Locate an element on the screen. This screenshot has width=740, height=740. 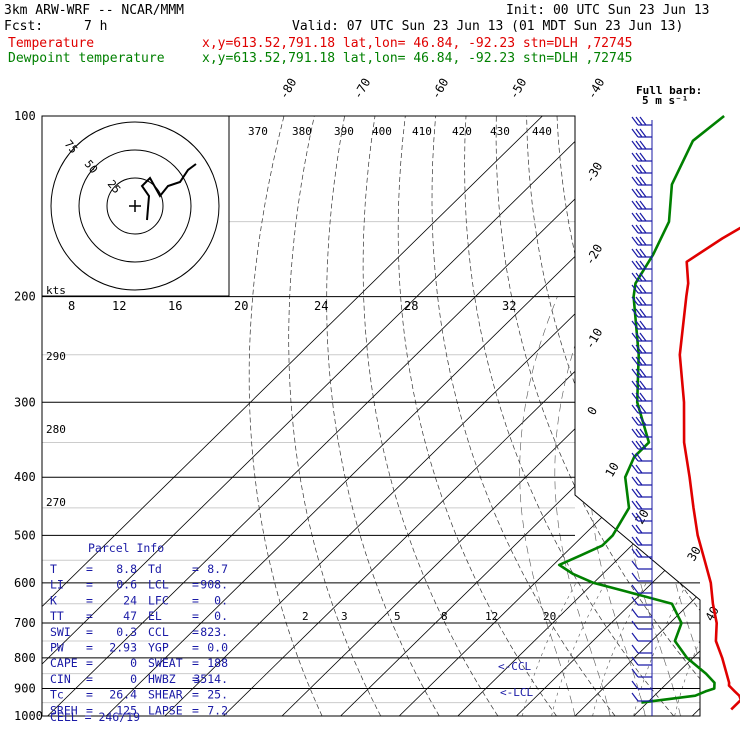
mixing-ratio-label: 3 is located at coordinates (344, 616).